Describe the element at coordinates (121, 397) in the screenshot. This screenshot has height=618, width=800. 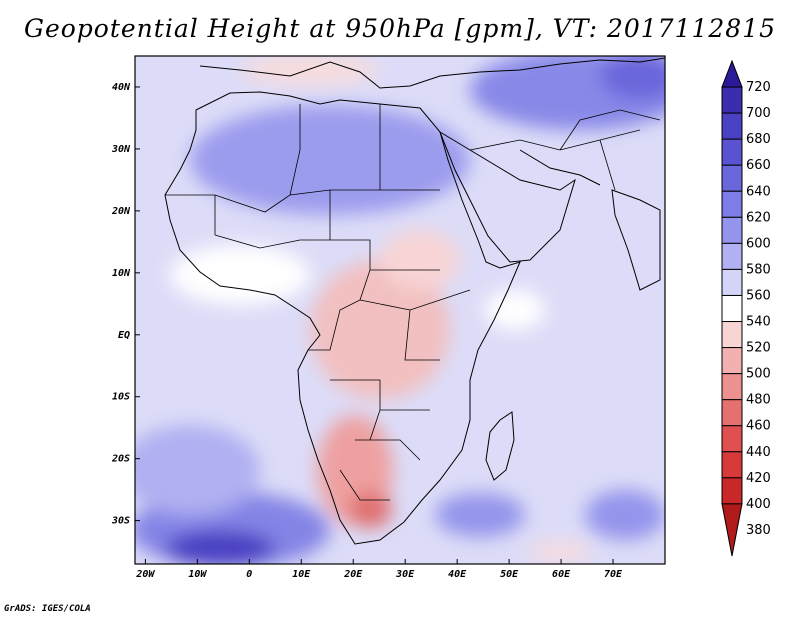
I see `lat-tick-label: 10S` at that location.